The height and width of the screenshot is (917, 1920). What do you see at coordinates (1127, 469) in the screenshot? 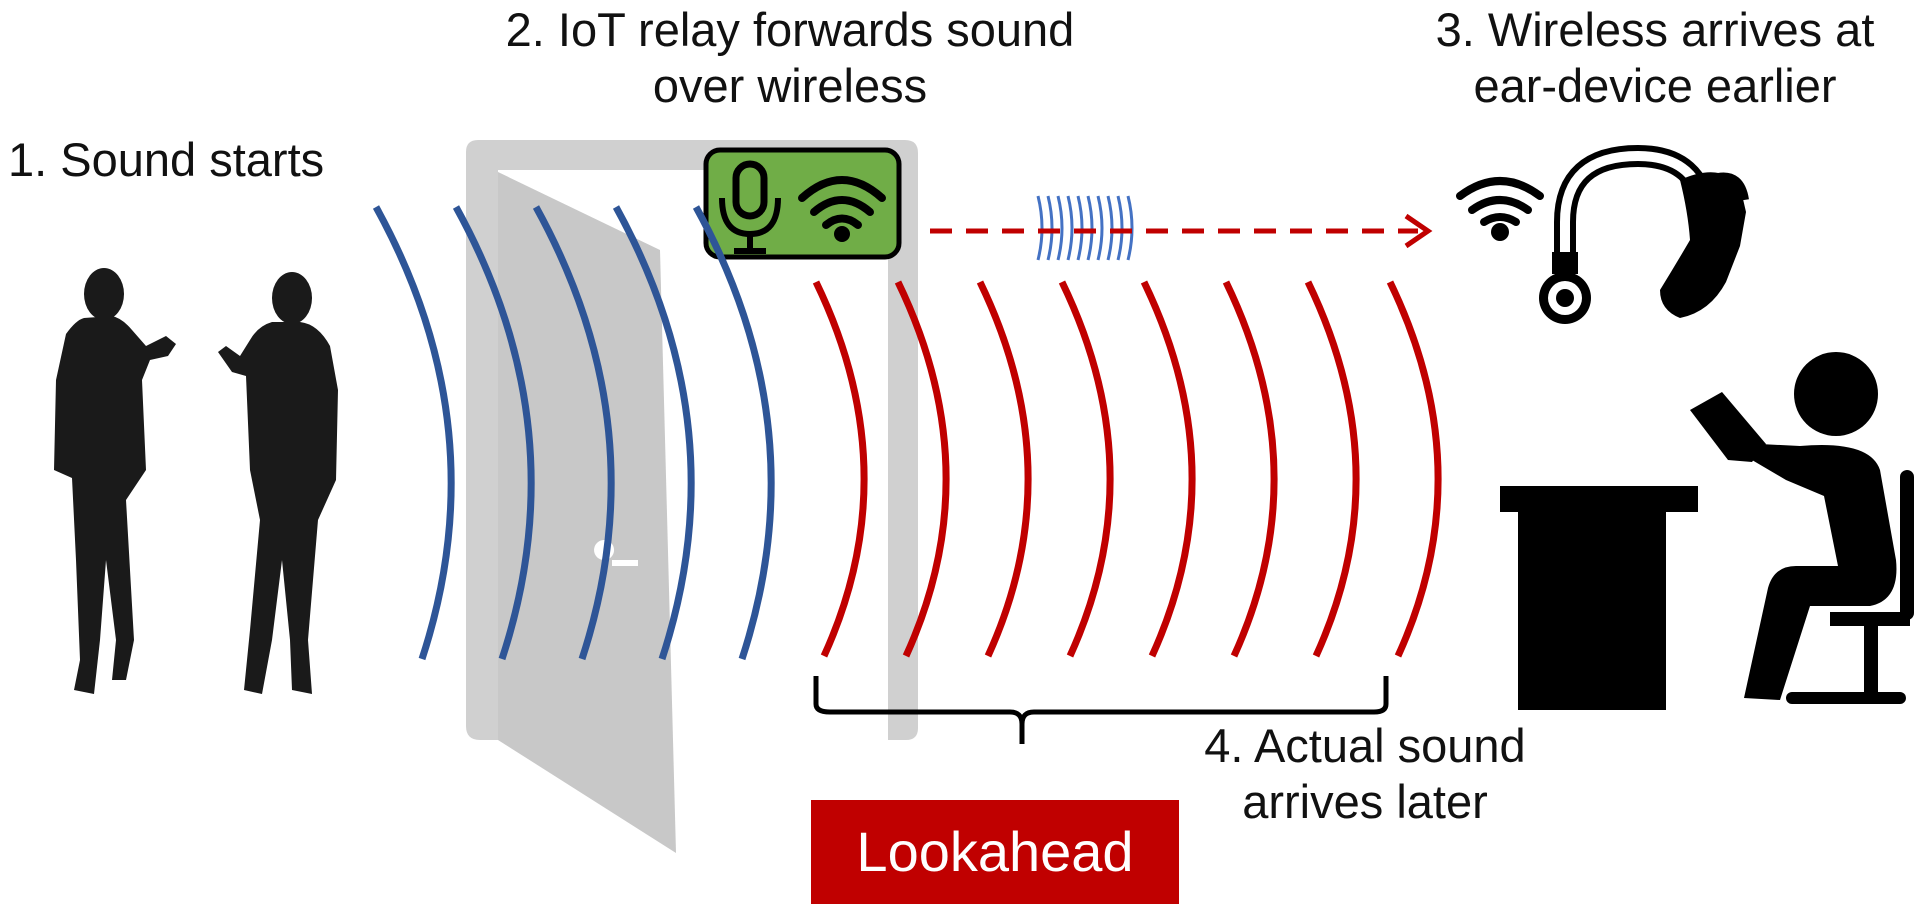
I see `acoustic-sound-waves` at bounding box center [1127, 469].